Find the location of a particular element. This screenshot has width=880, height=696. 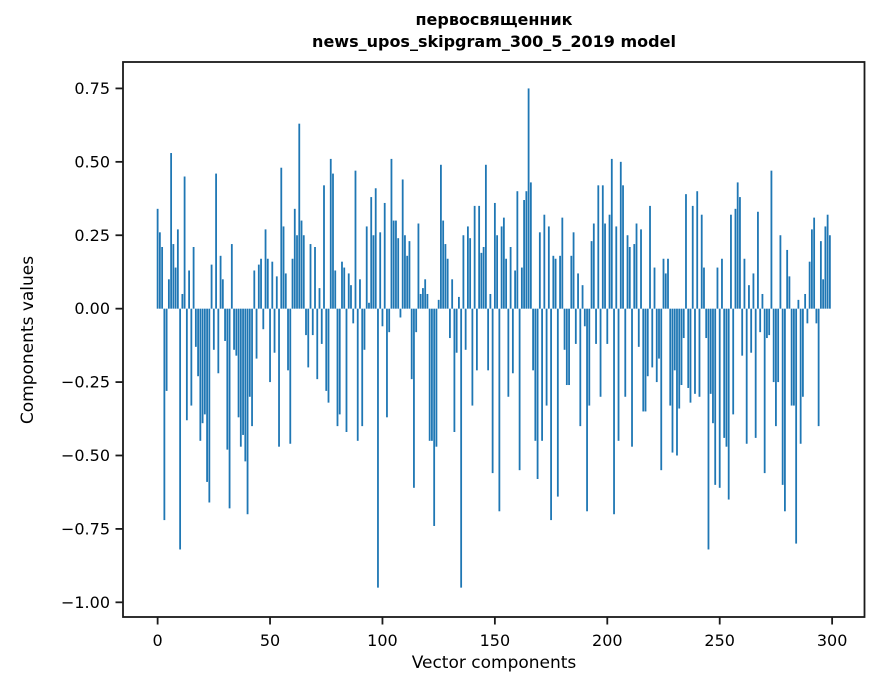

y-tick-label: −0.25 is located at coordinates (85, 382).